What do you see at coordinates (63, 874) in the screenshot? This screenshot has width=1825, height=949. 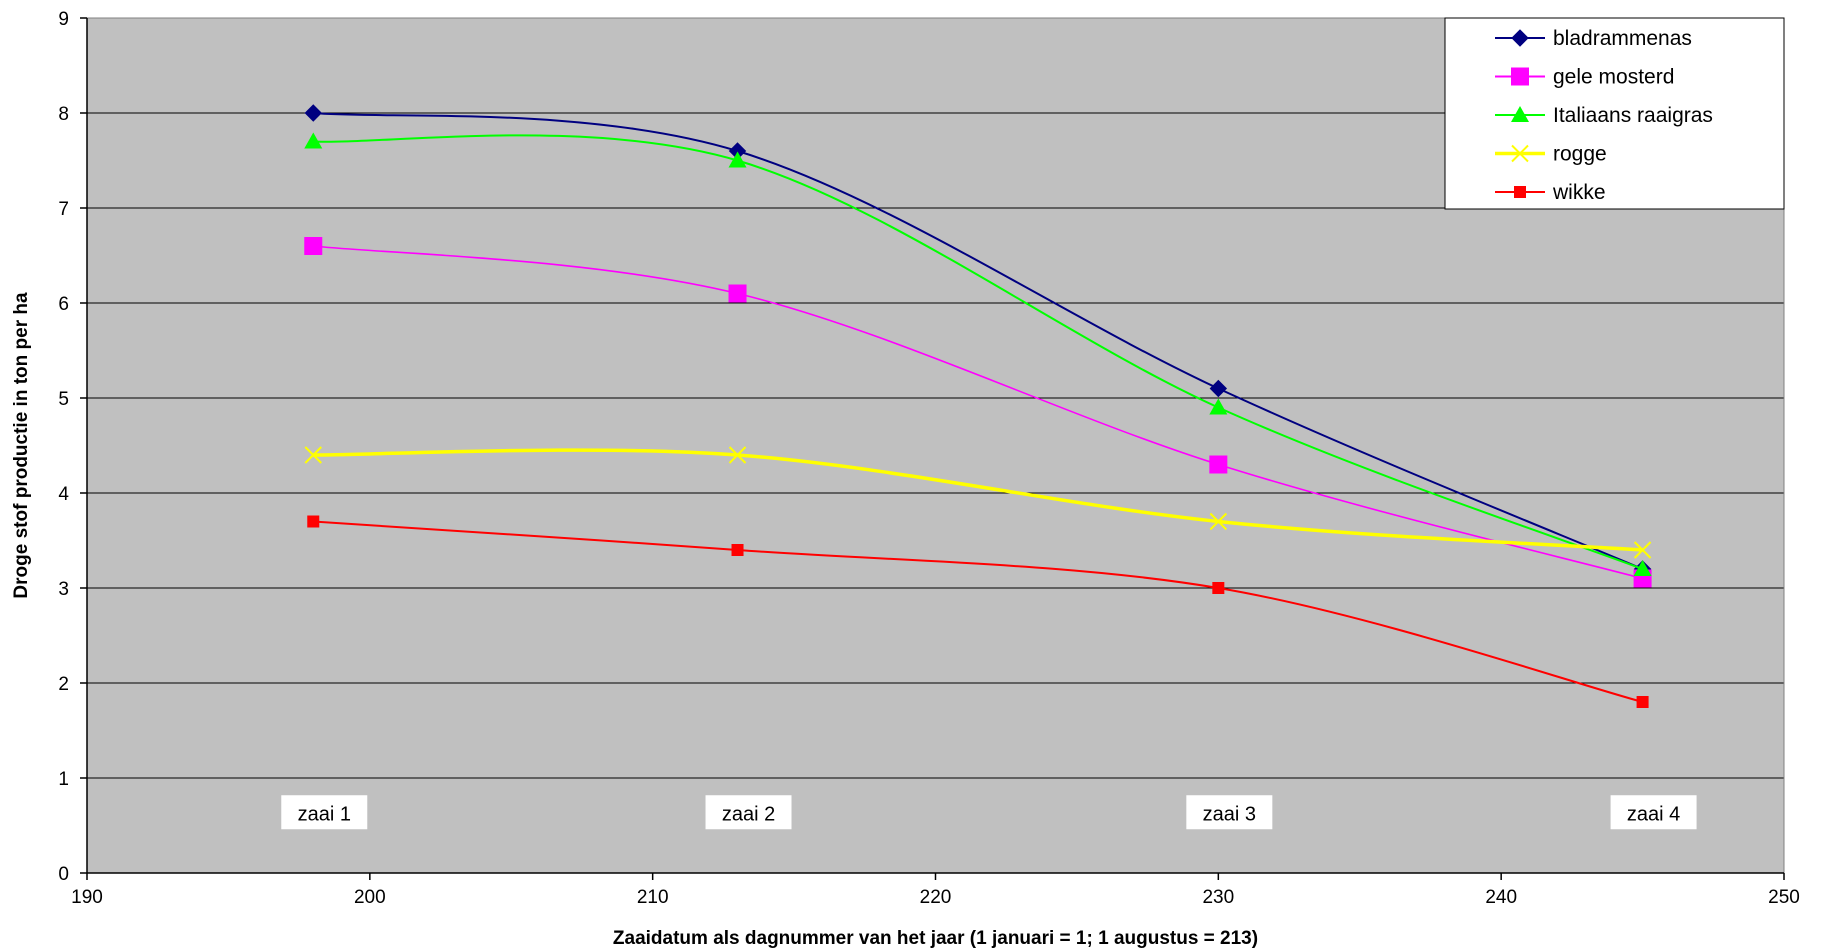 I see `y-tick-label: 0` at bounding box center [63, 874].